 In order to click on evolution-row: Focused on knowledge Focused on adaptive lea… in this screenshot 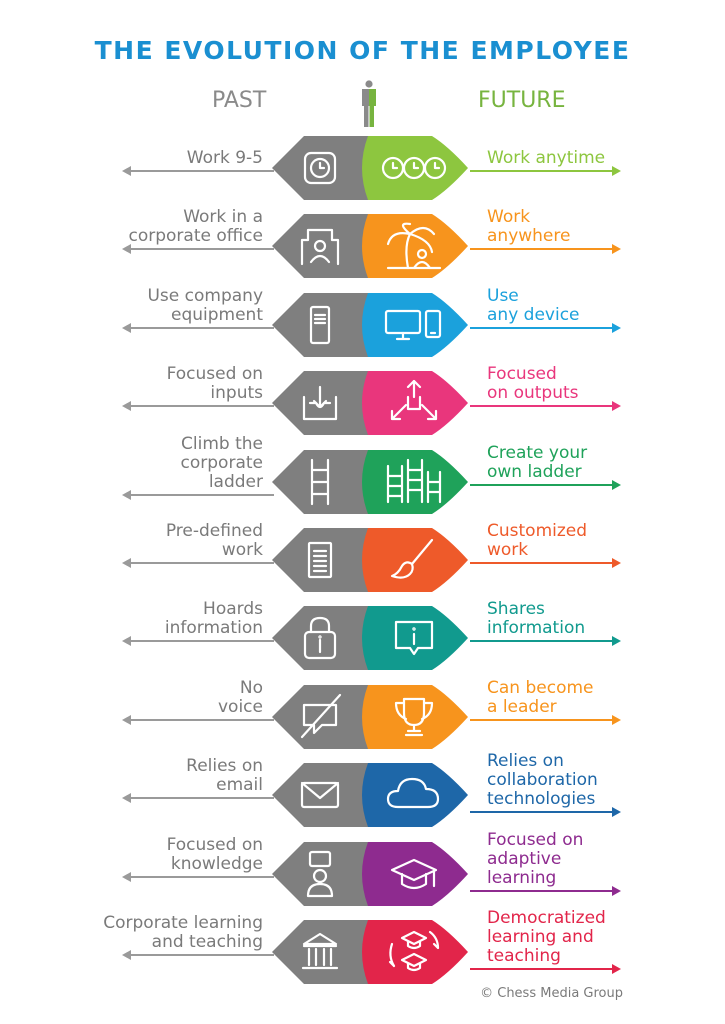, I will do `click(362, 872)`.